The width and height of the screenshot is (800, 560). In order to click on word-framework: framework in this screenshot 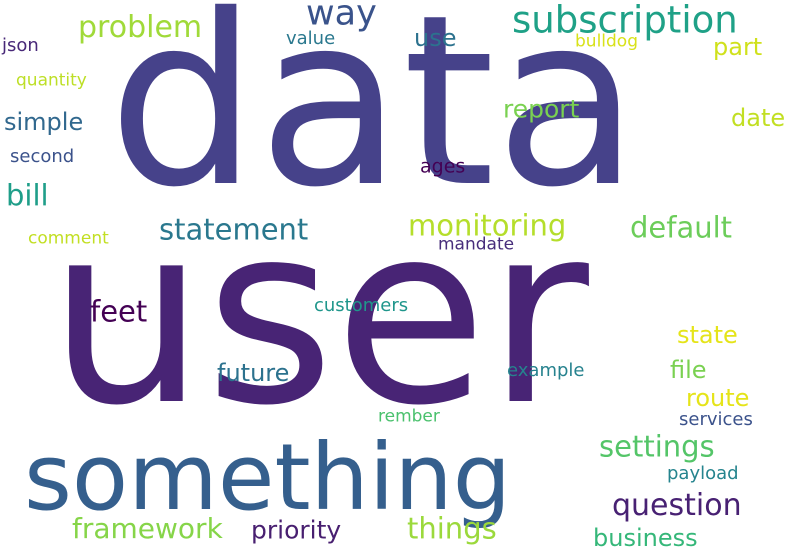, I will do `click(147, 528)`.